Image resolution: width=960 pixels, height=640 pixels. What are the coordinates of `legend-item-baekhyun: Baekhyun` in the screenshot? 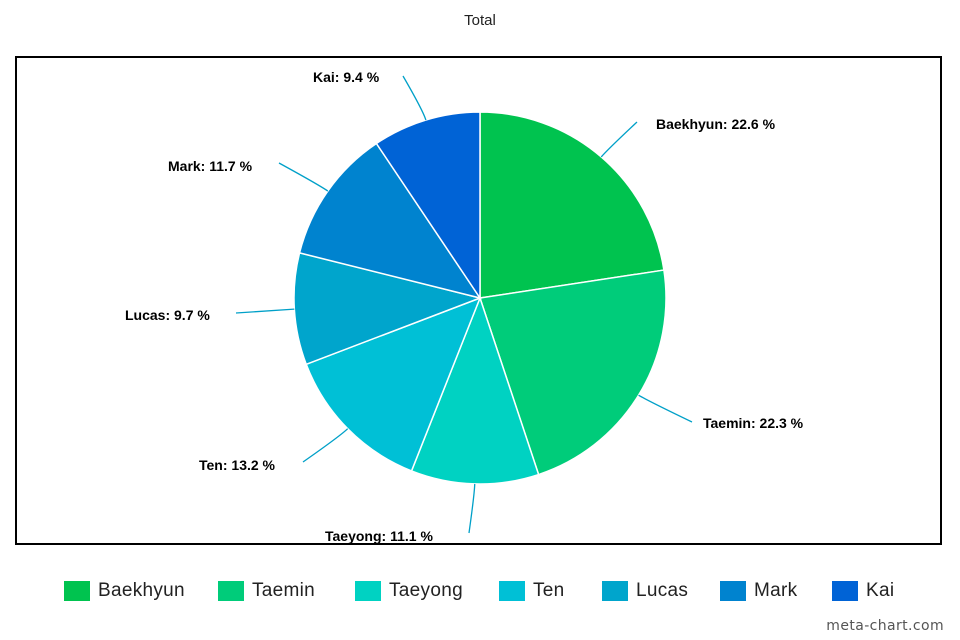 It's located at (124, 591).